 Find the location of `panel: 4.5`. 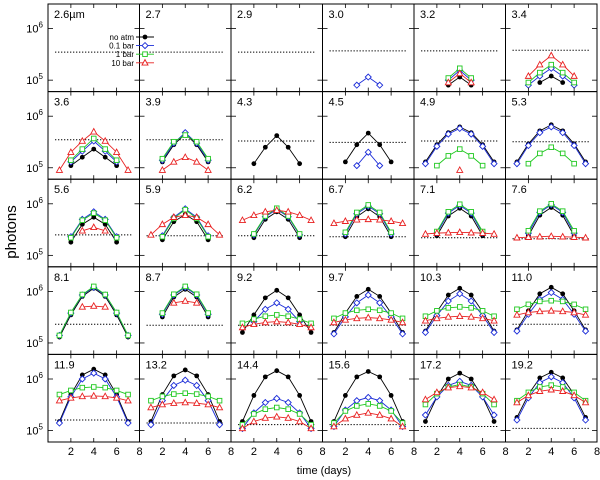

panel: 4.5 is located at coordinates (368, 135).